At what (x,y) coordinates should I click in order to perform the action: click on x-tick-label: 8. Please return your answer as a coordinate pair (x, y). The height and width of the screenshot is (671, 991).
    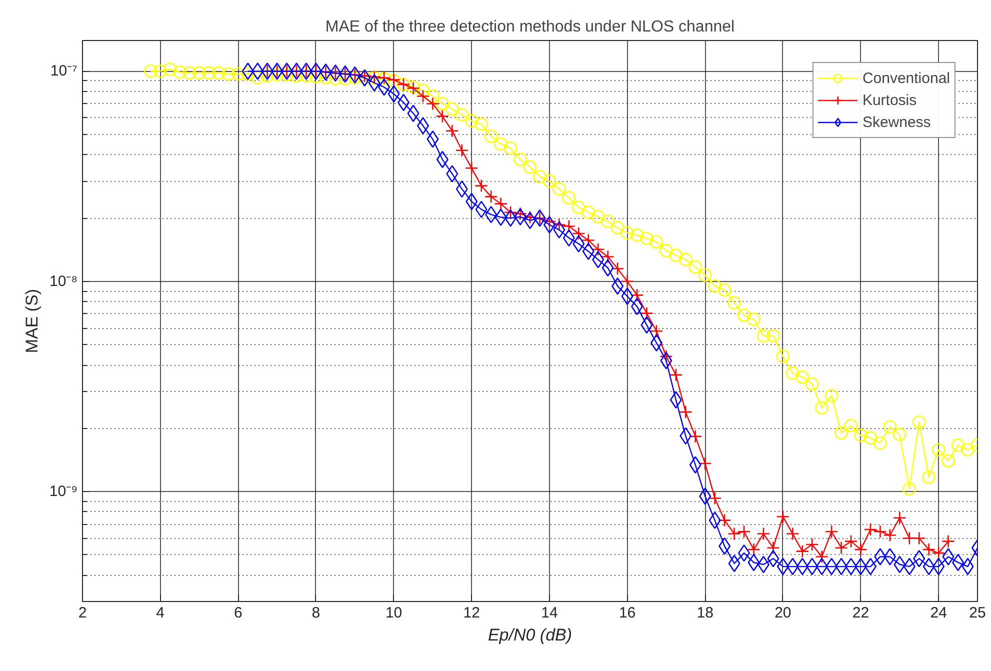
    Looking at the image, I should click on (316, 613).